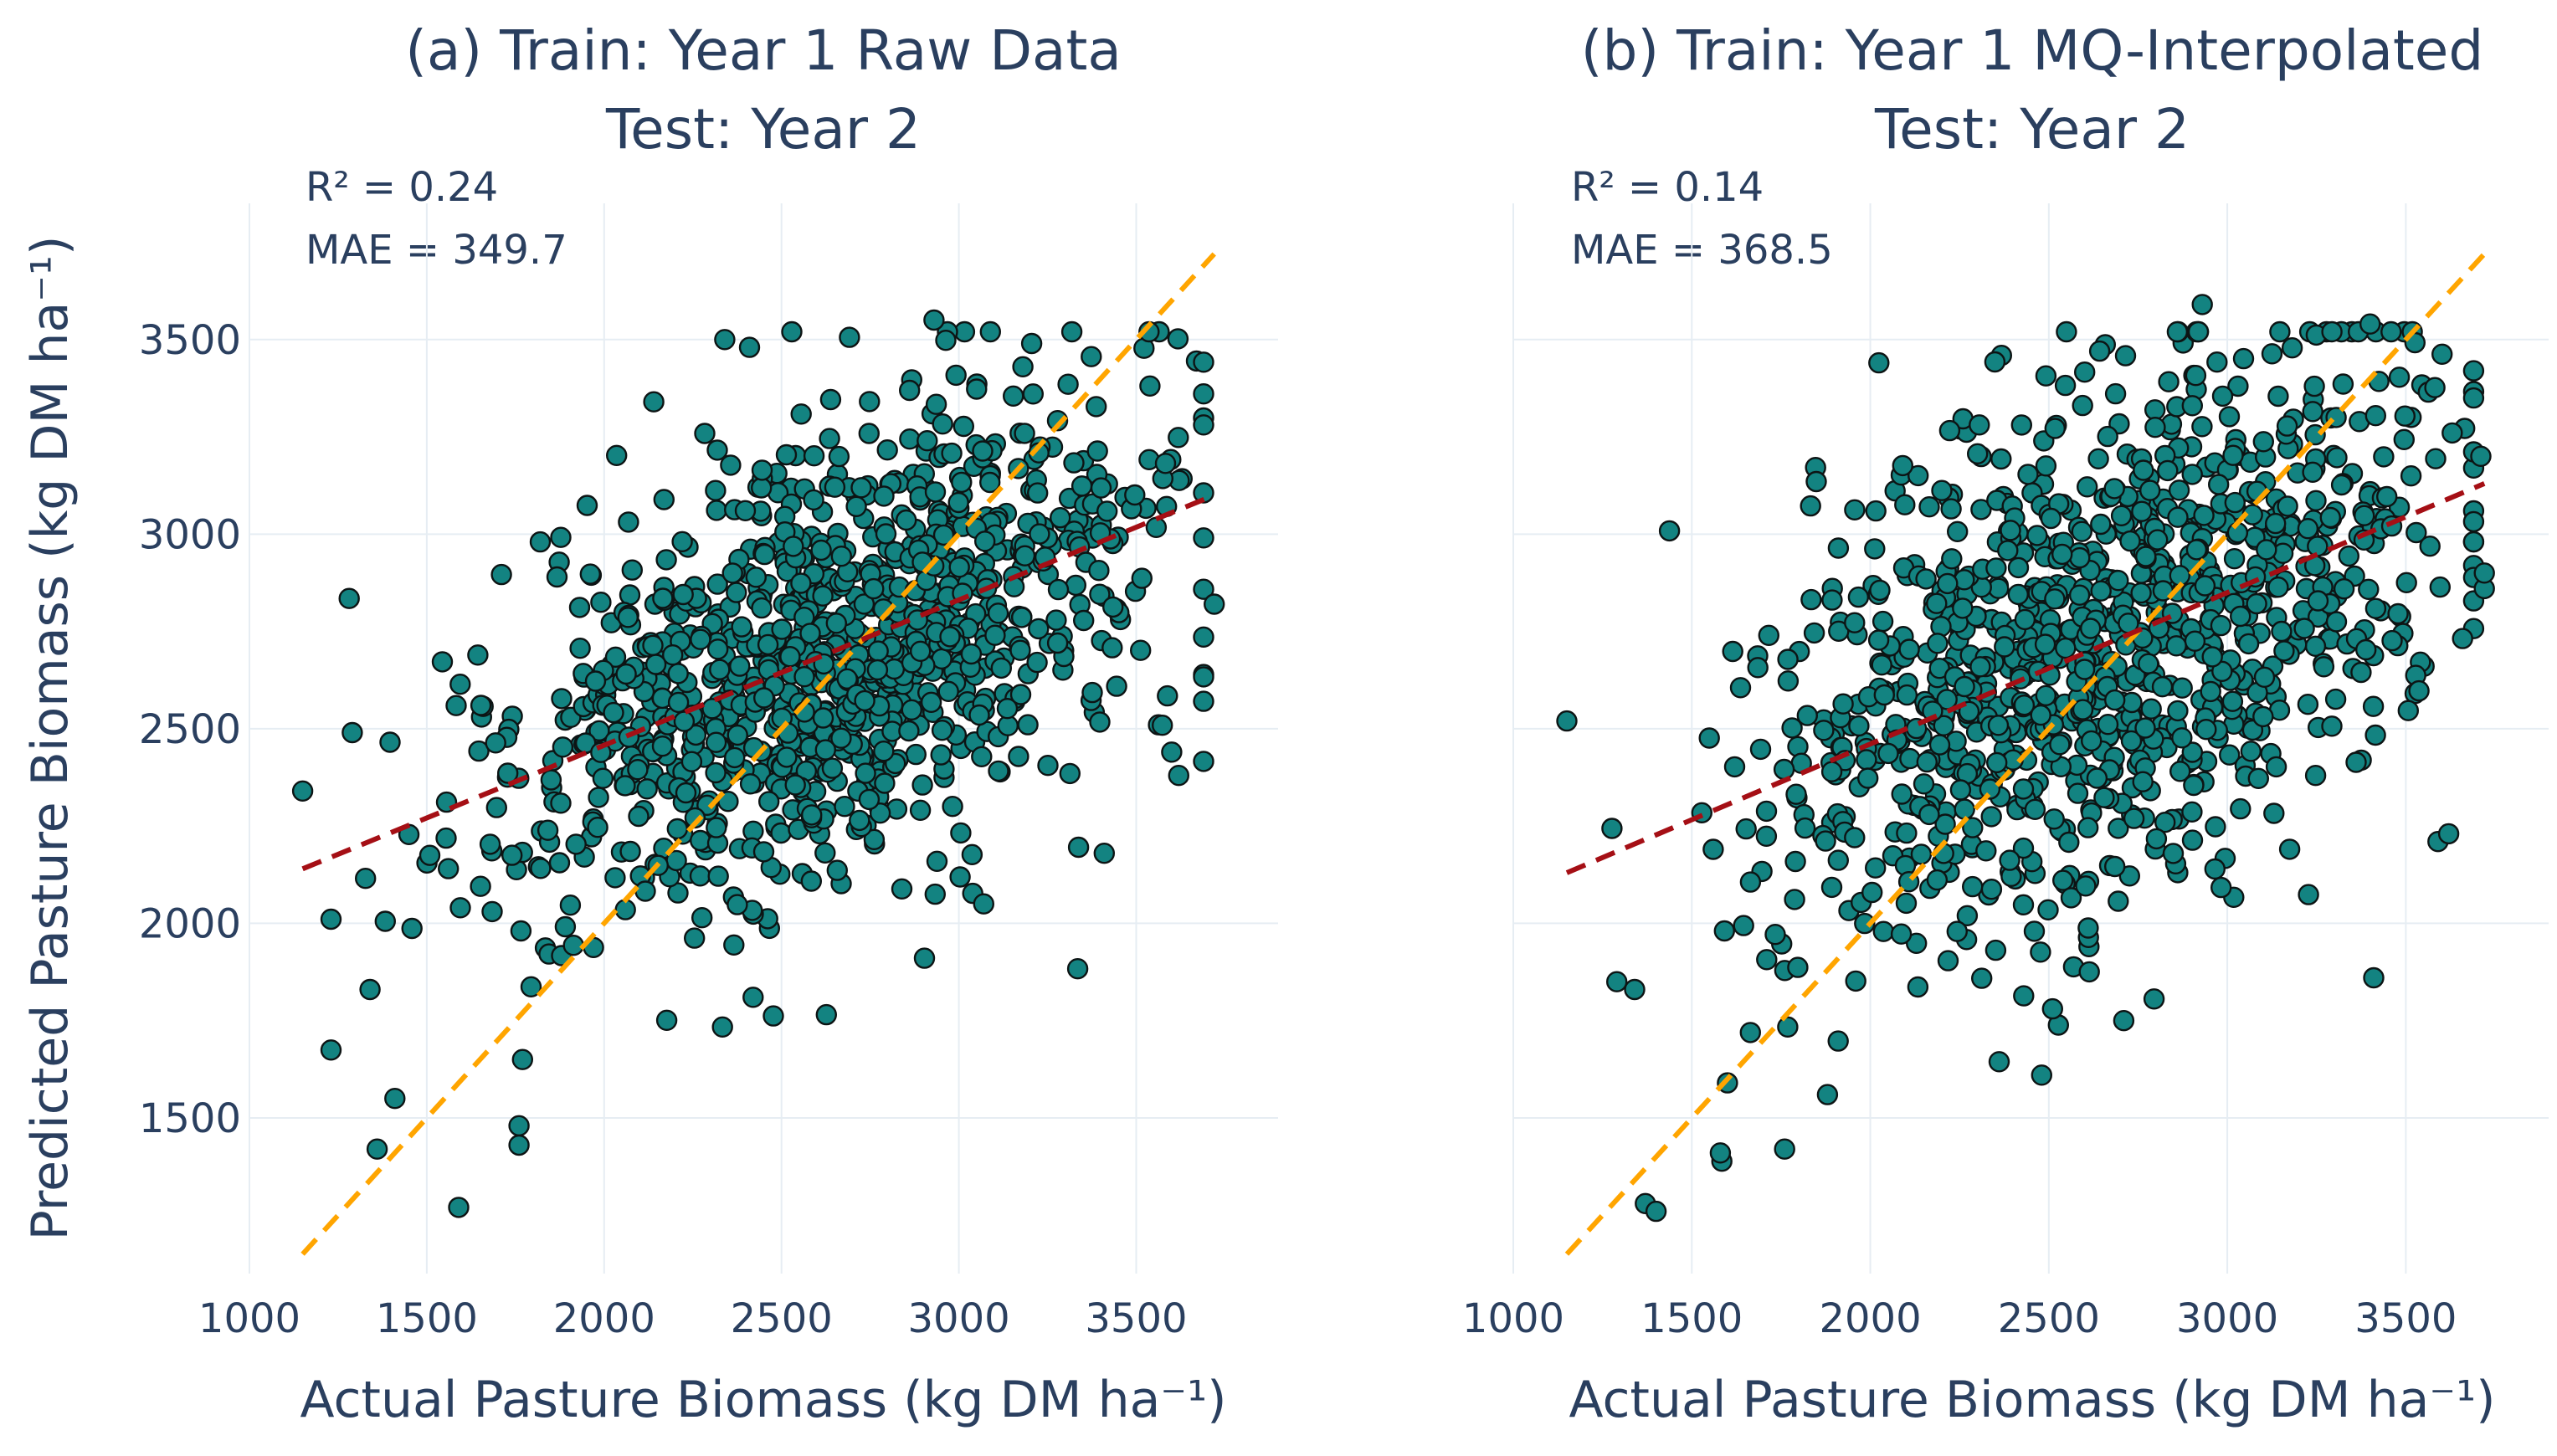 The width and height of the screenshot is (2557, 1456). What do you see at coordinates (763, 129) in the screenshot?
I see `panel-a-title-line2: Test: Year 2` at bounding box center [763, 129].